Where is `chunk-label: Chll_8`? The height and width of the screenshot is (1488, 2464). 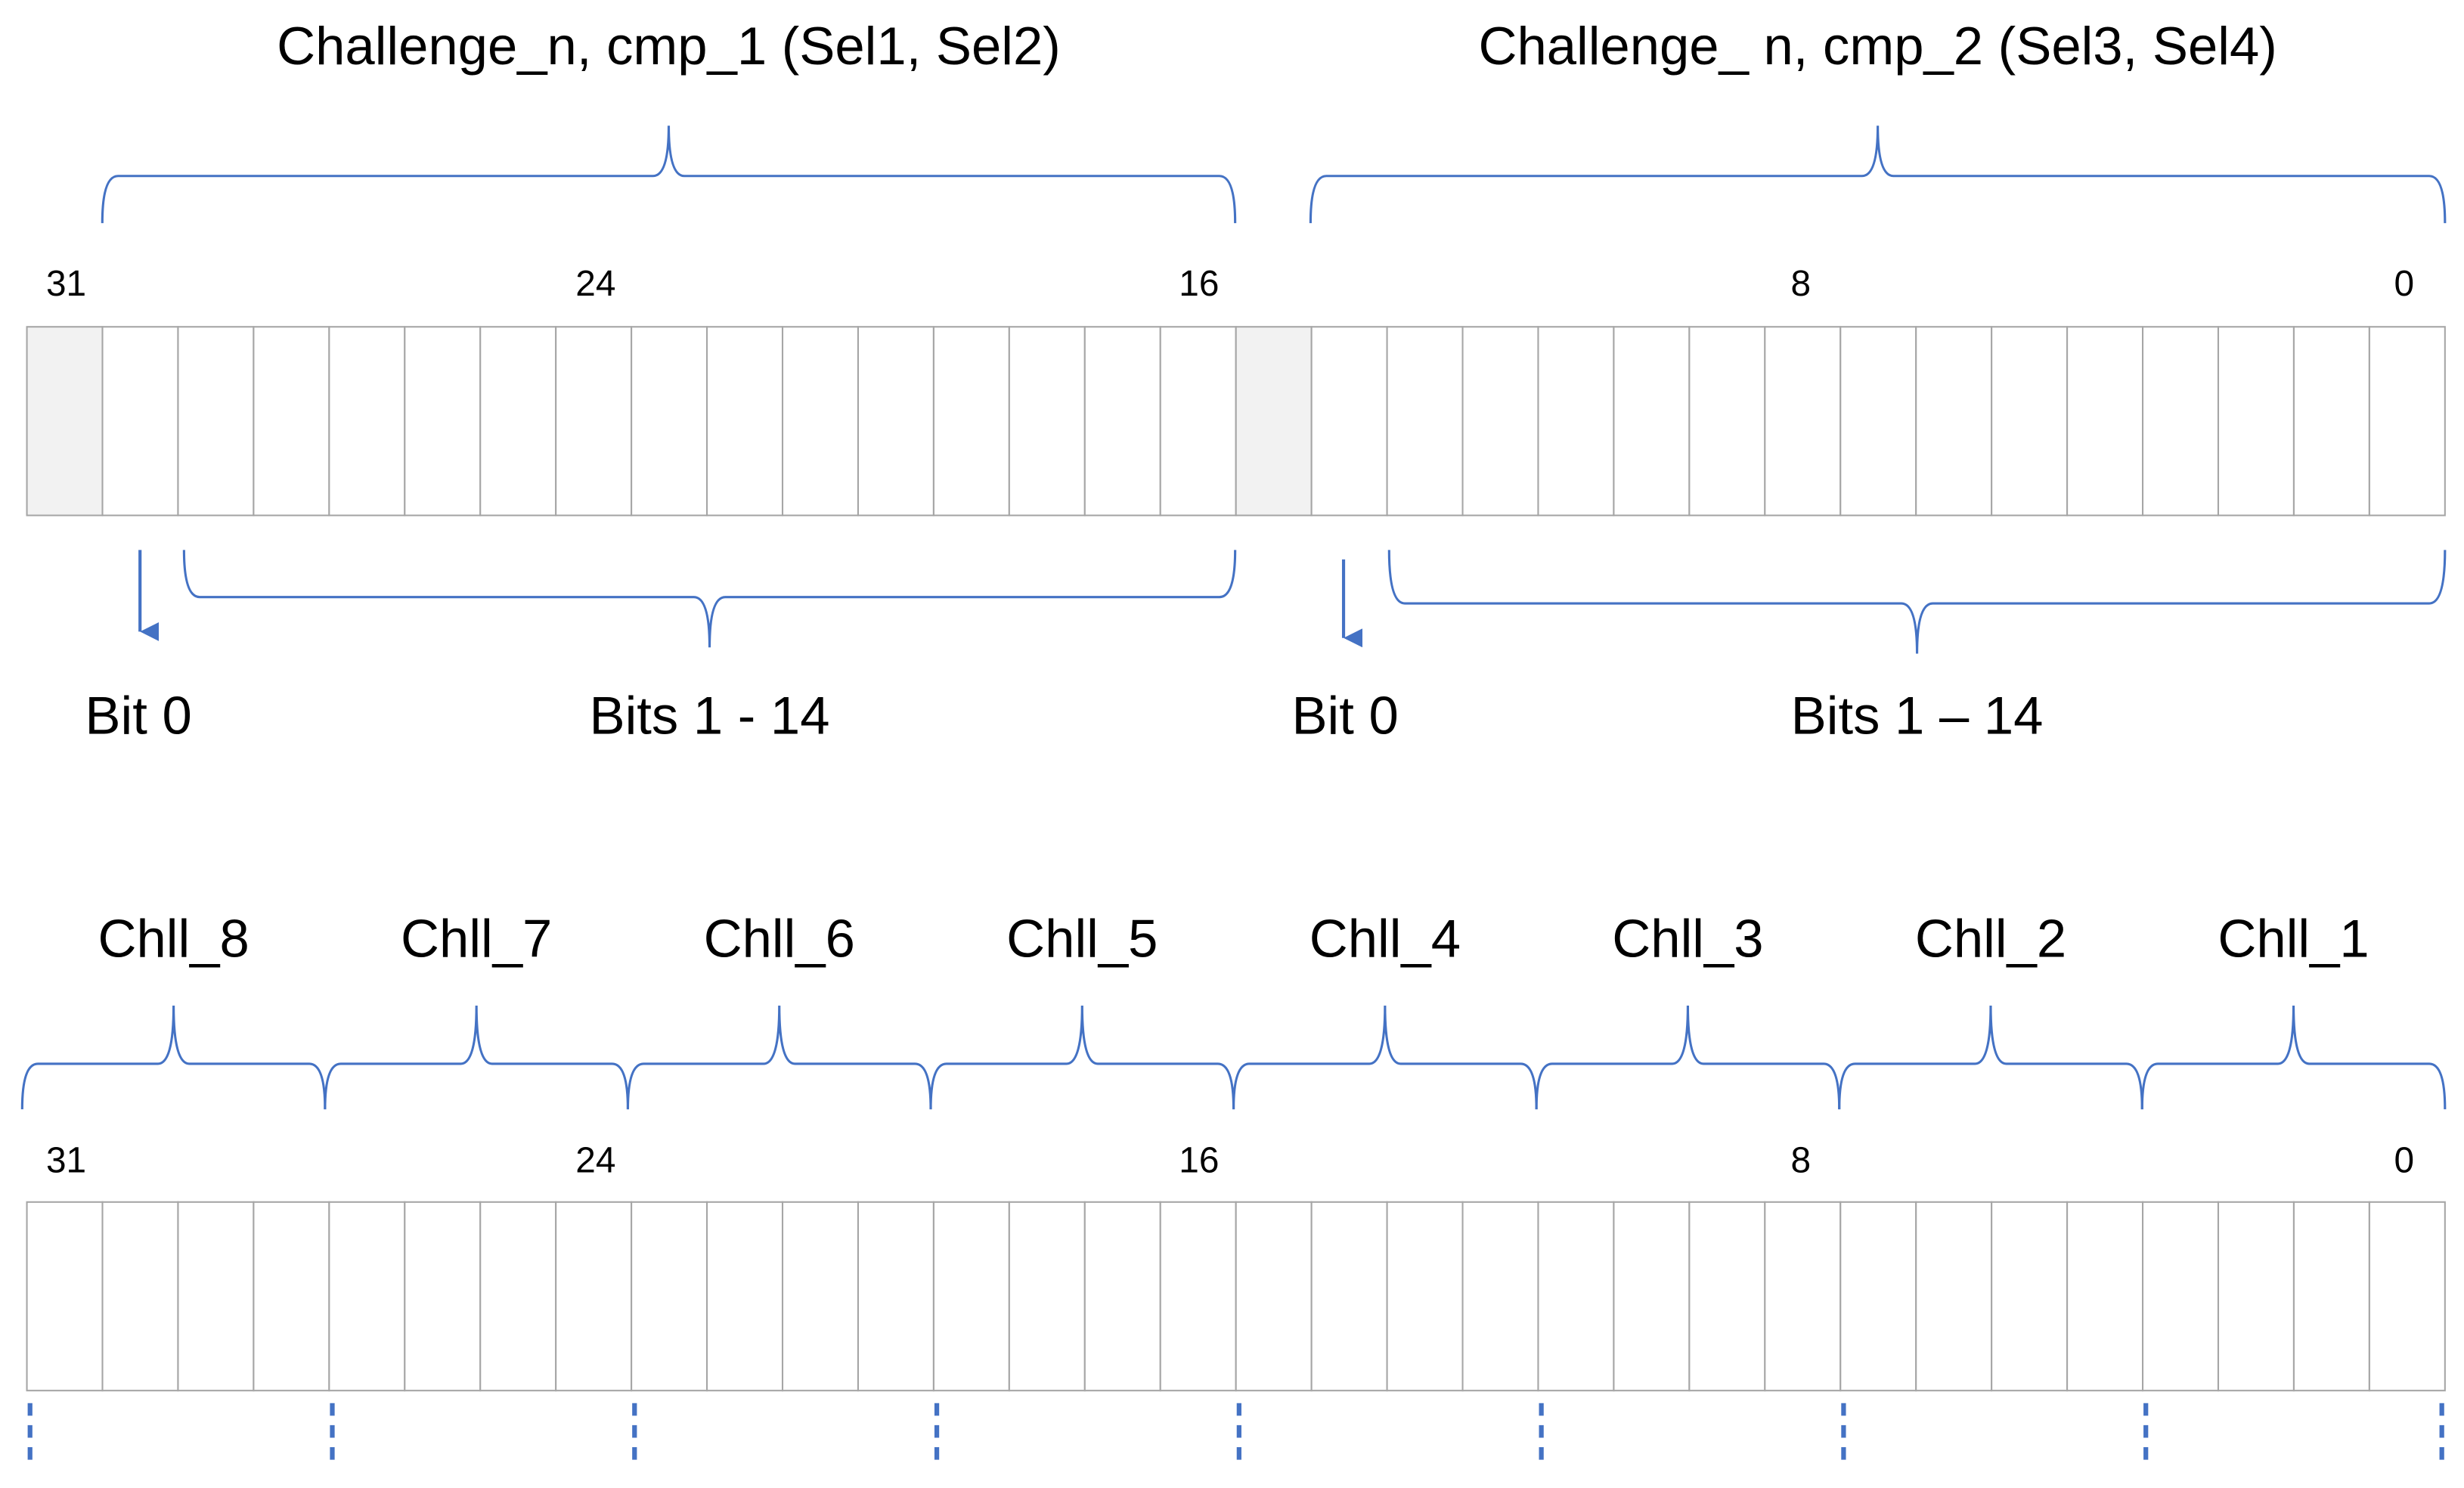
chunk-label: Chll_8 is located at coordinates (173, 939).